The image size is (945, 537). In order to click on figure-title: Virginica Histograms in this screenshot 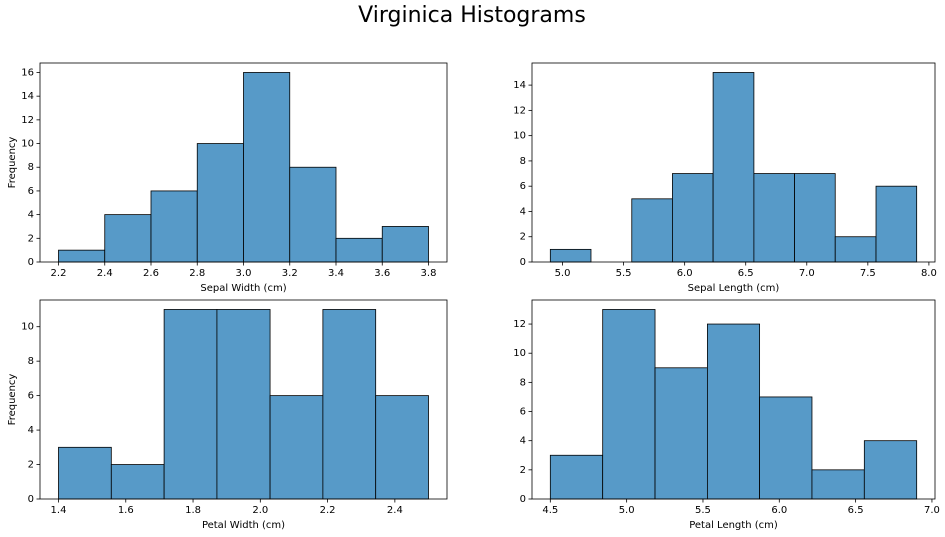, I will do `click(472, 15)`.